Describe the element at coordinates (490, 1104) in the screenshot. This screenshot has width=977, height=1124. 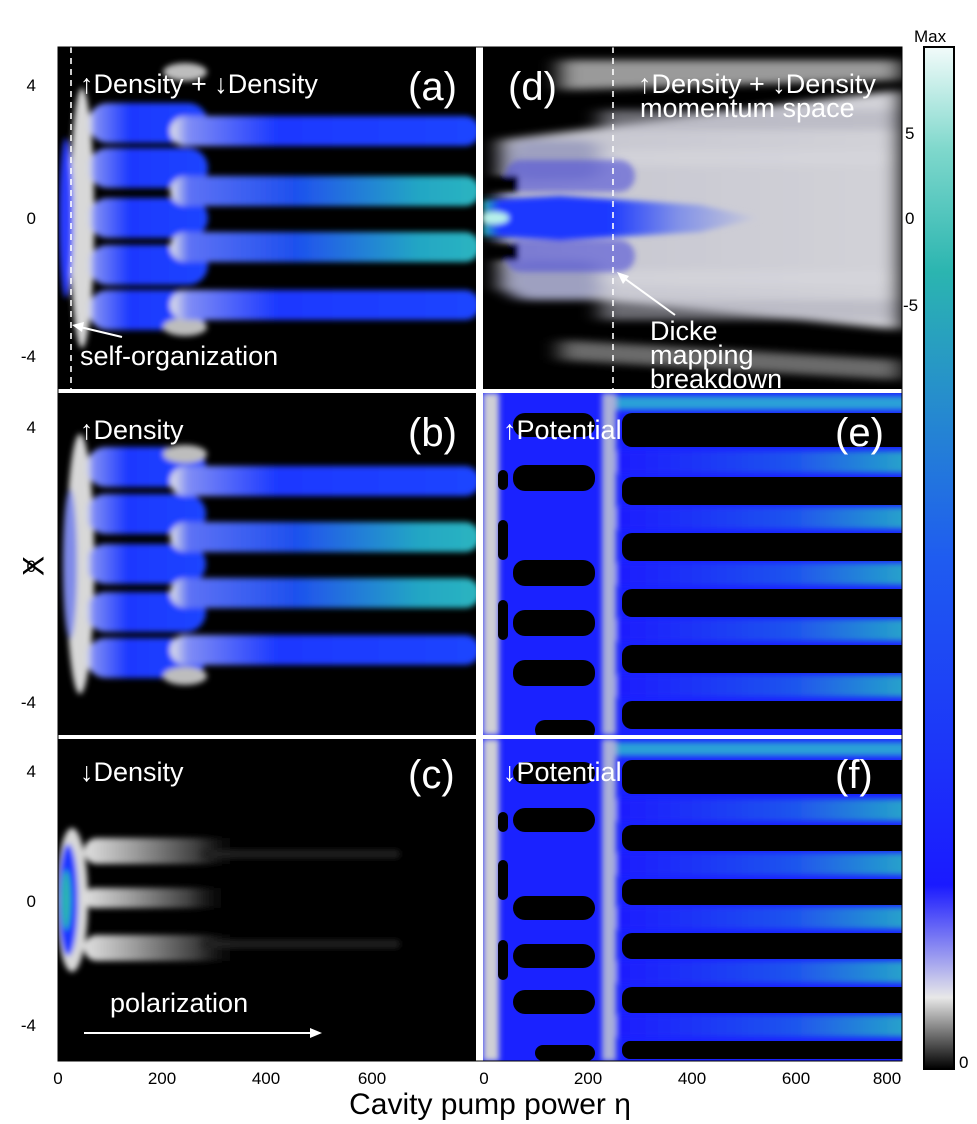
I see `x-axis-label: Cavity pump power η` at that location.